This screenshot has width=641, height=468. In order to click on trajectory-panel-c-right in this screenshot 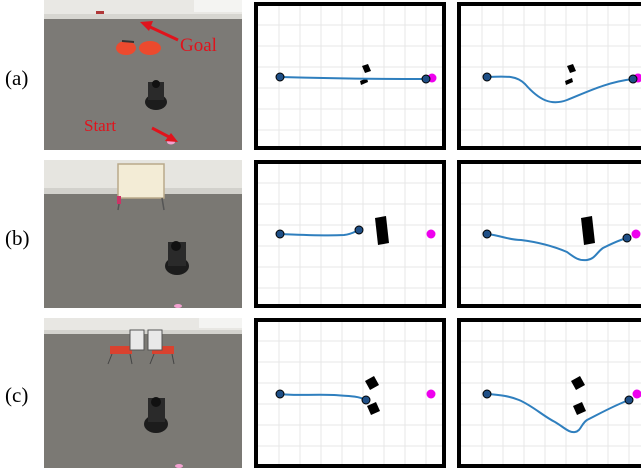, I will do `click(549, 393)`.